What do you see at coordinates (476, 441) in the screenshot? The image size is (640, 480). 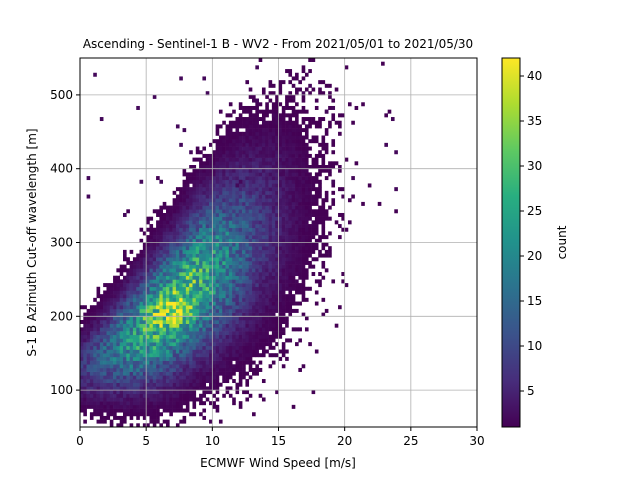 I see `x-tick-label: 30` at bounding box center [476, 441].